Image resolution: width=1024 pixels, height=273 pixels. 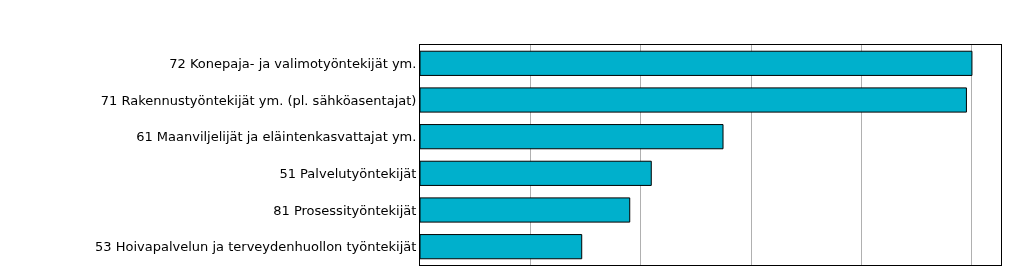 I want to click on y-tick-label: 53 Hoivapalvelun ja terveydenhuollon työntekijät, so click(x=256, y=247).